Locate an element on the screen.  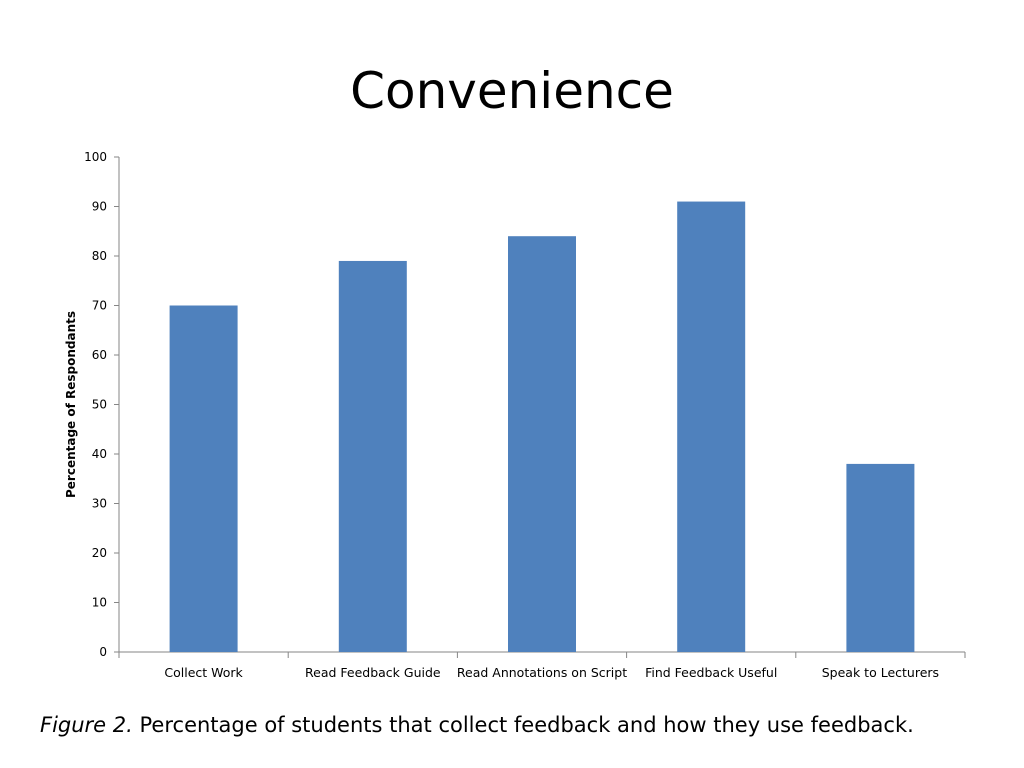
x-category-label: Read Annotations on Script is located at coordinates (542, 672).